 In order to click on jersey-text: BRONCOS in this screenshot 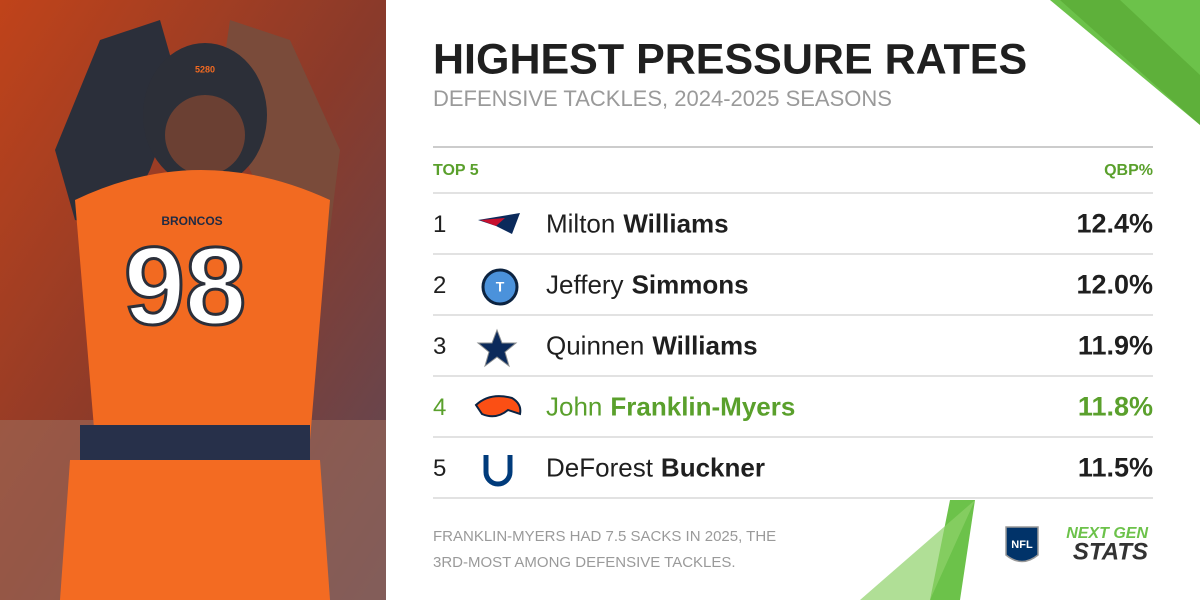, I will do `click(191, 221)`.